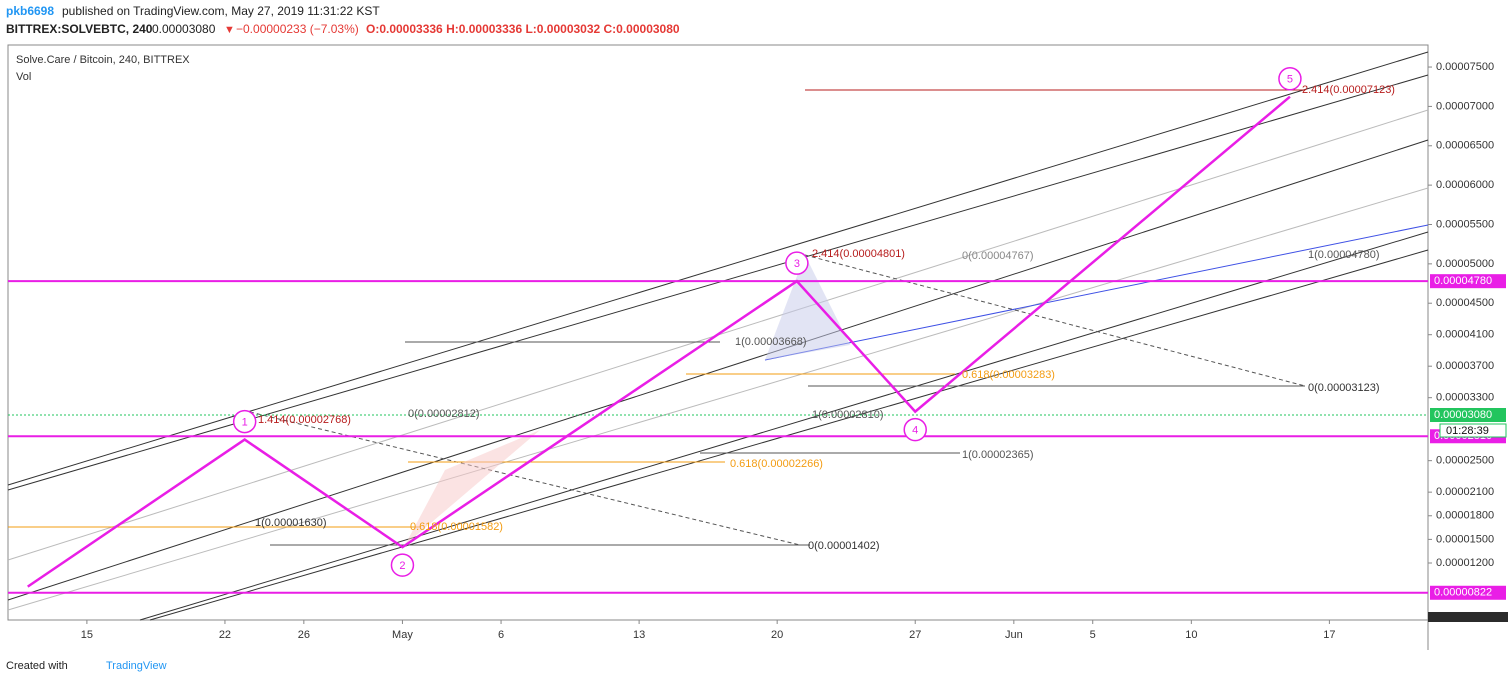 The height and width of the screenshot is (684, 1508). Describe the element at coordinates (1344, 255) in the screenshot. I see `fib-annotation: 1(0.00004780)` at that location.